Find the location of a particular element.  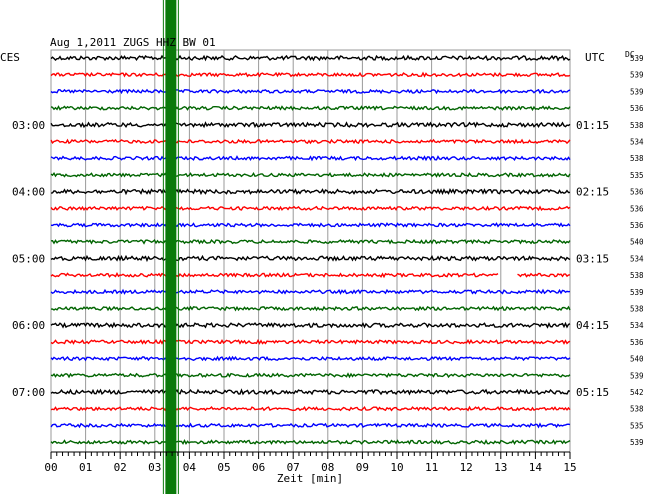

x-tick-label: 05 is located at coordinates (223, 467).